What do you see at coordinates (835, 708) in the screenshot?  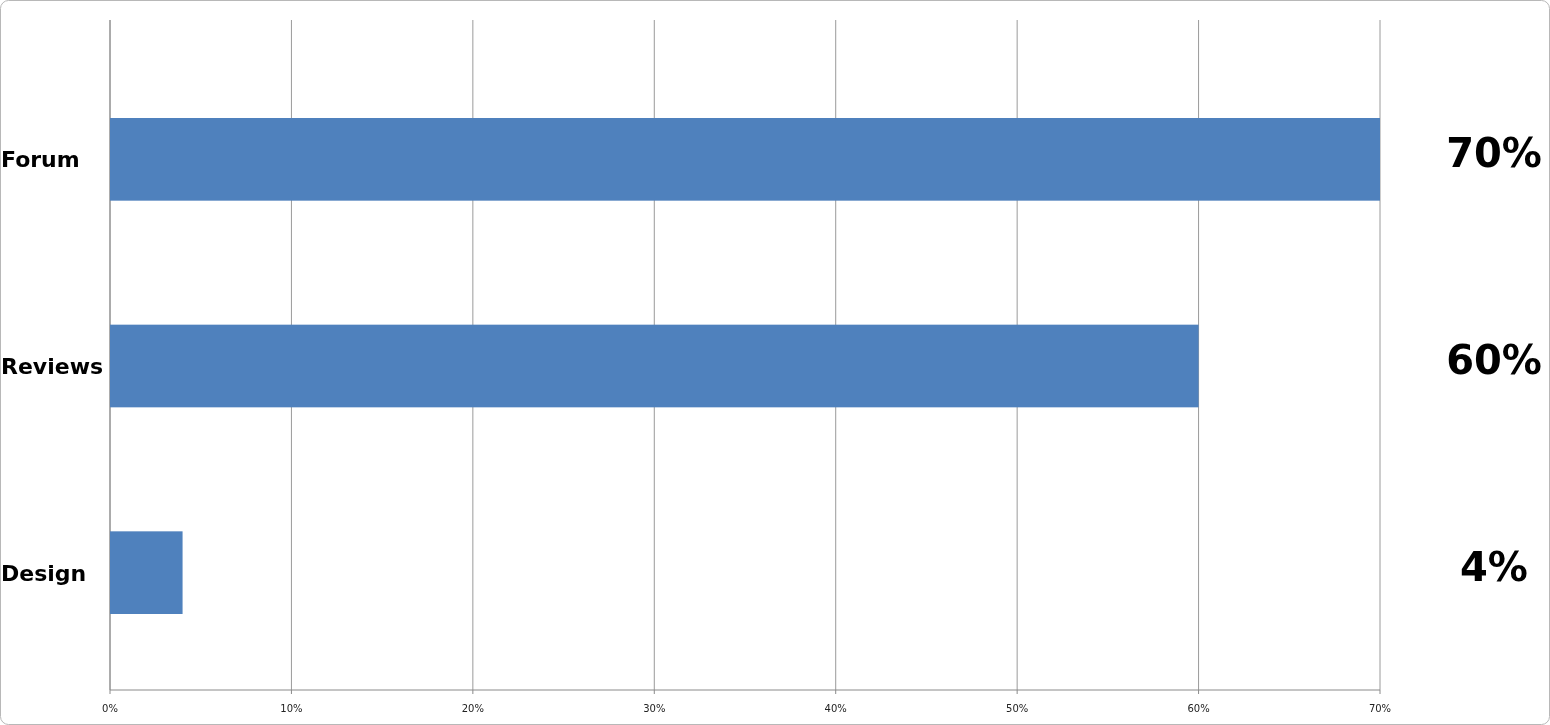 I see `x-tick-label: 40%` at bounding box center [835, 708].